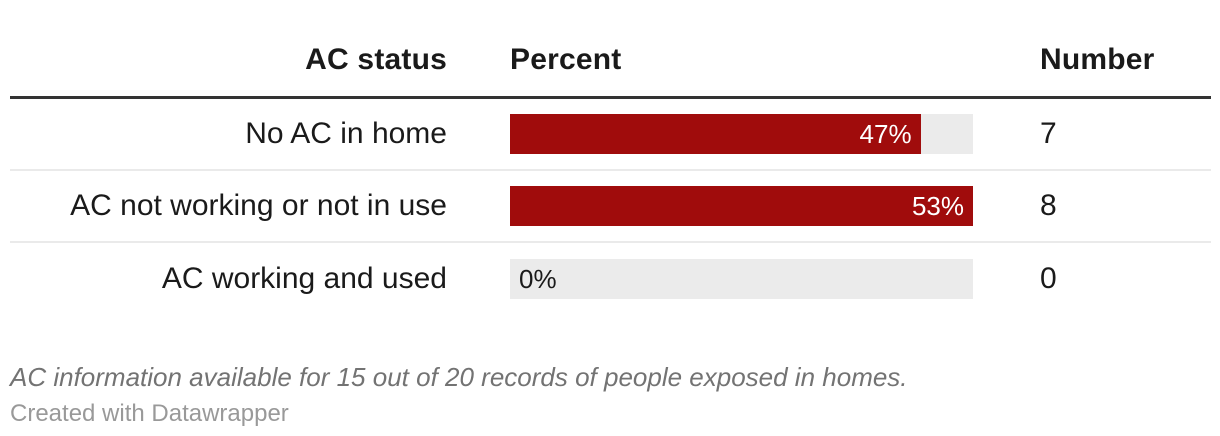 Image resolution: width=1220 pixels, height=436 pixels. I want to click on bar-value-label: 53%, so click(937, 206).